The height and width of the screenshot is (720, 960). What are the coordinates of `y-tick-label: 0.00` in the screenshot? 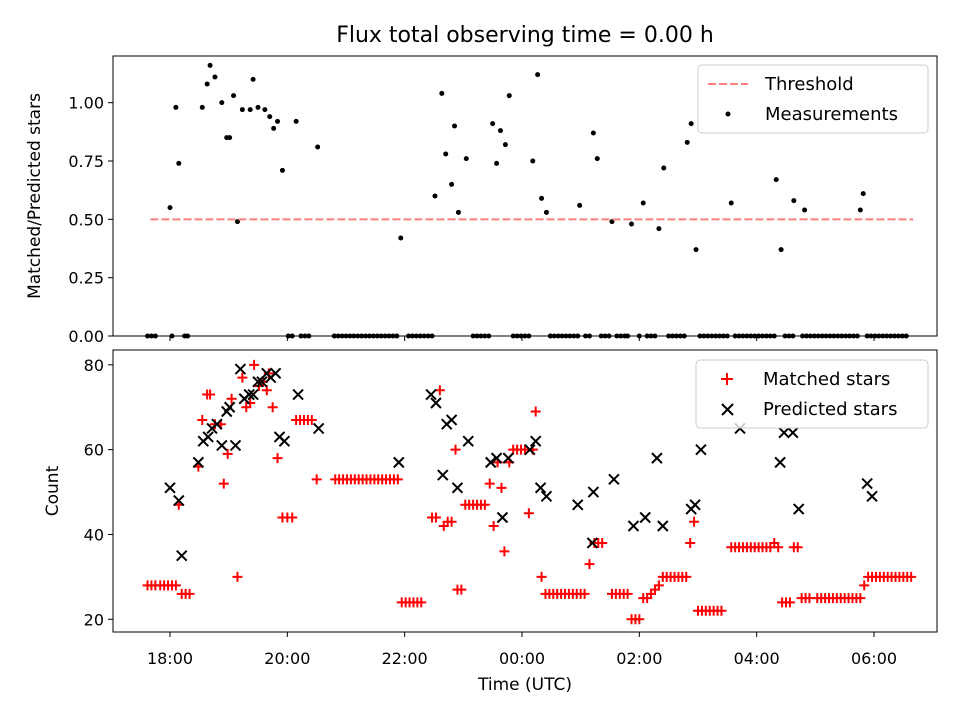 It's located at (86, 336).